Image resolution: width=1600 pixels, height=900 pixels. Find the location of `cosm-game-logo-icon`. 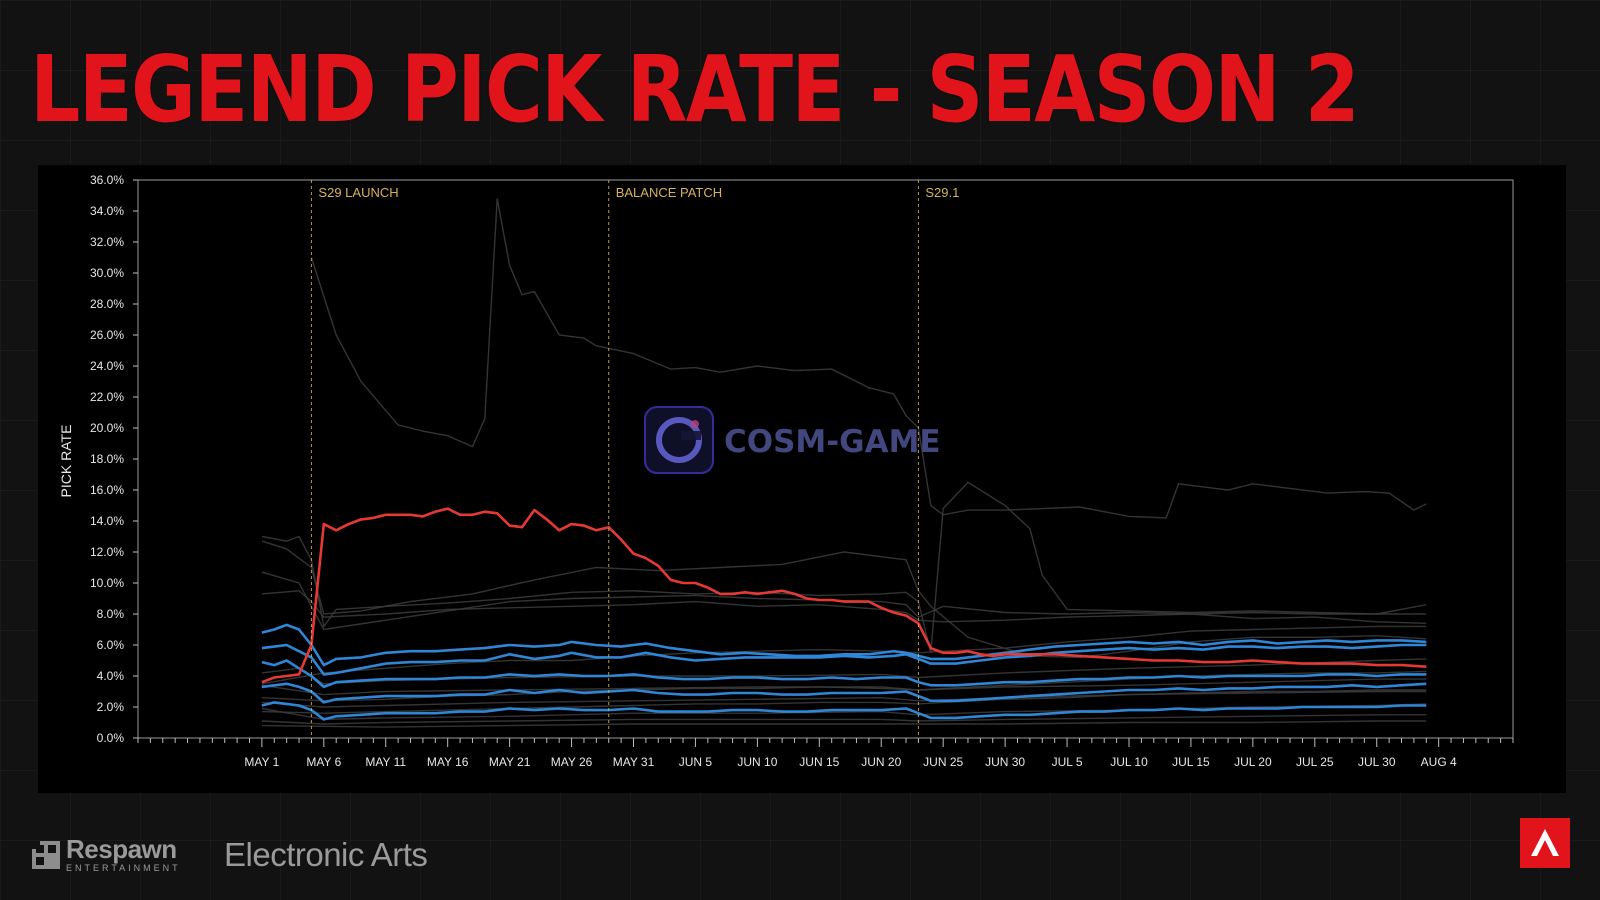

cosm-game-logo-icon is located at coordinates (679, 440).